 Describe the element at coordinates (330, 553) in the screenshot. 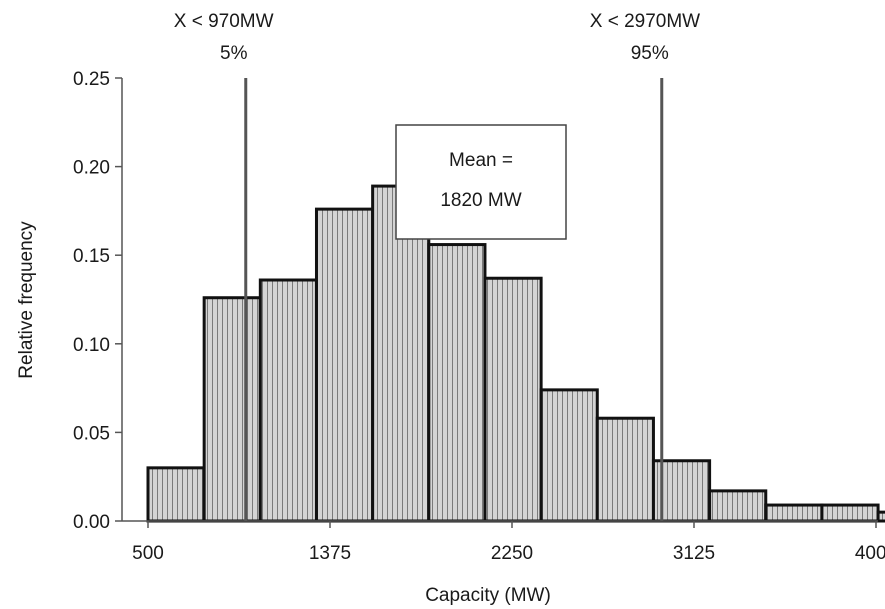

I see `x-tick-label: 1375` at that location.